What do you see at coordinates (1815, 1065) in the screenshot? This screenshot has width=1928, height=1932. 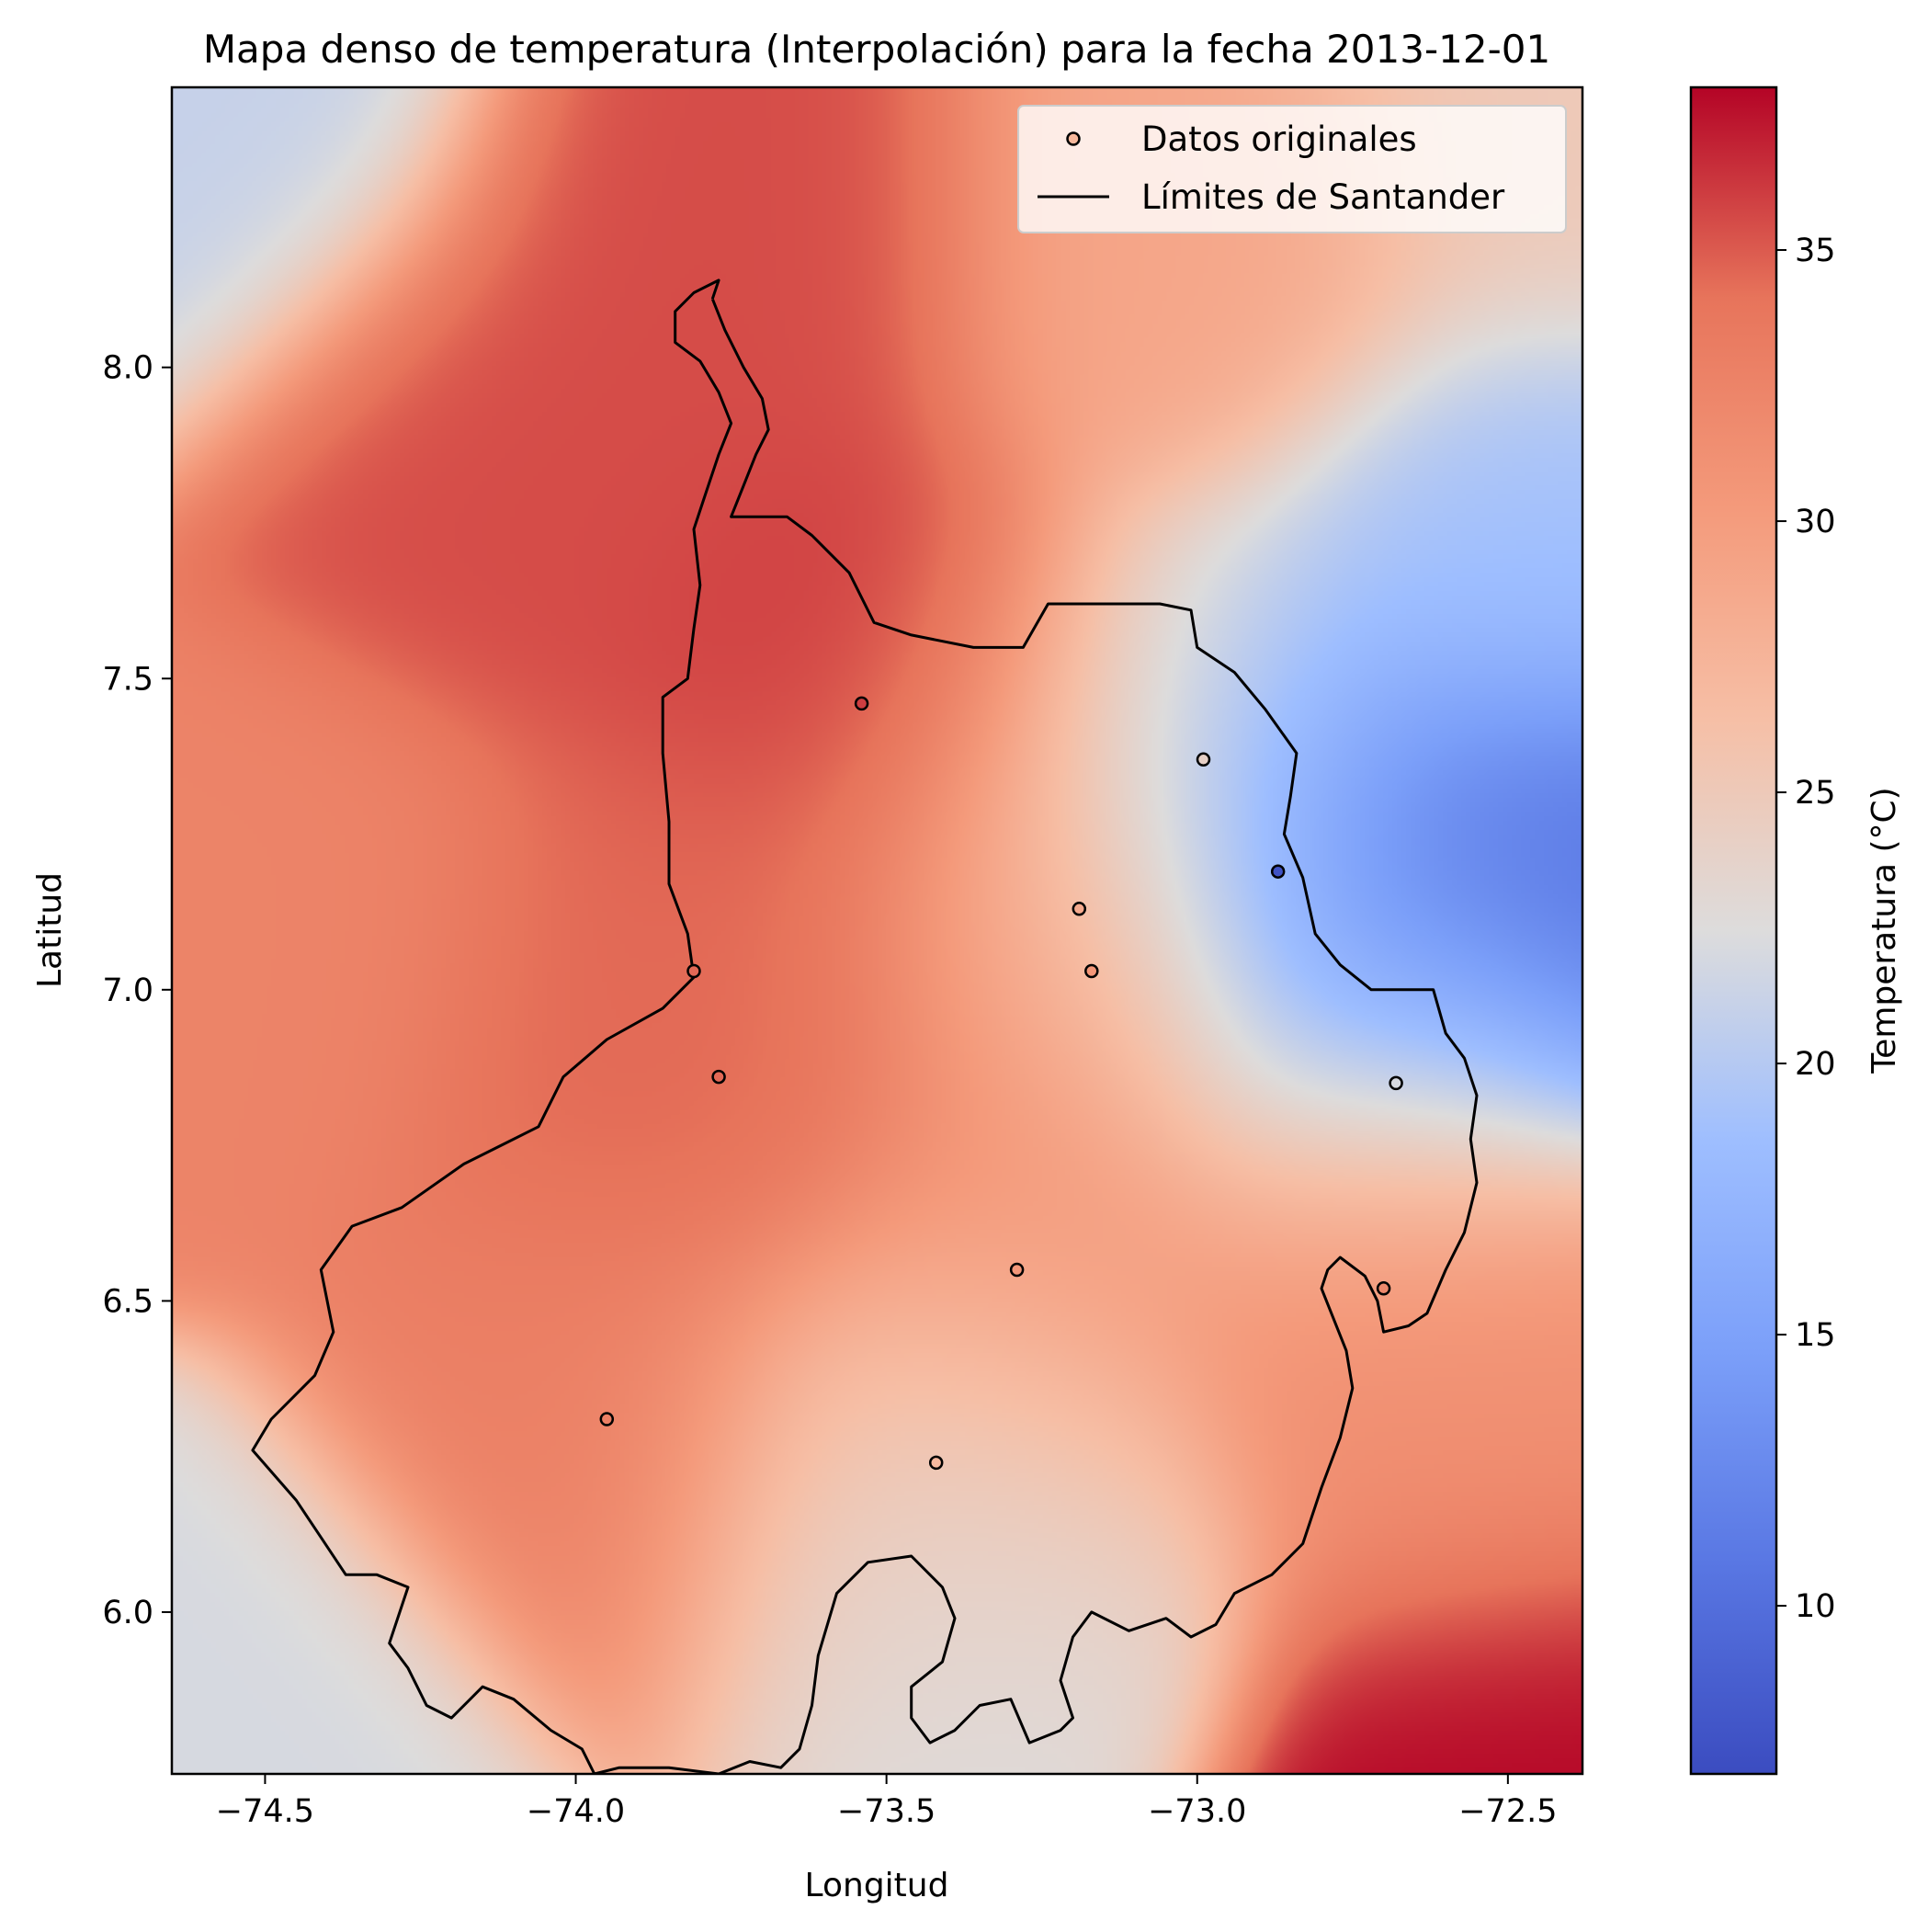 I see `colorbar-tick-label: 20` at bounding box center [1815, 1065].